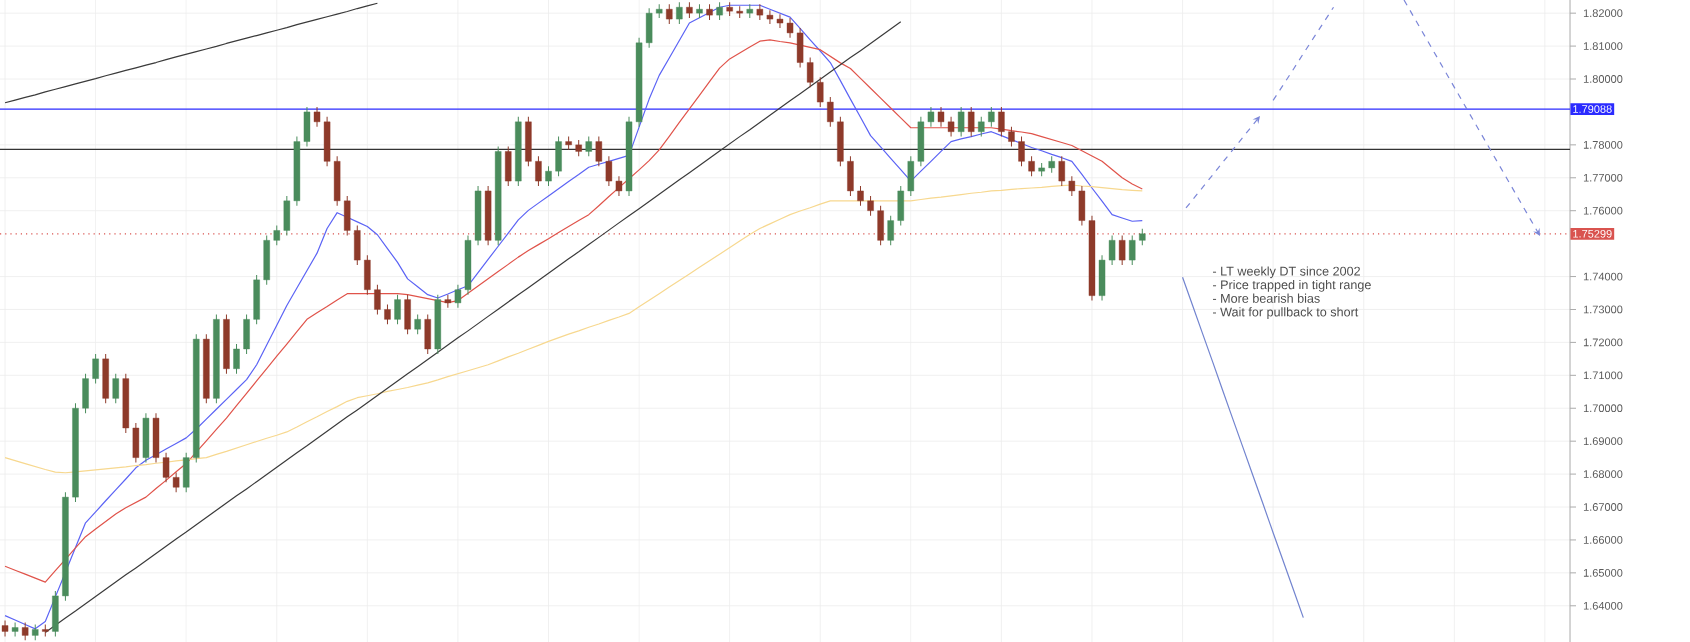 Image resolution: width=1690 pixels, height=642 pixels. I want to click on line-series, so click(1303, 54).